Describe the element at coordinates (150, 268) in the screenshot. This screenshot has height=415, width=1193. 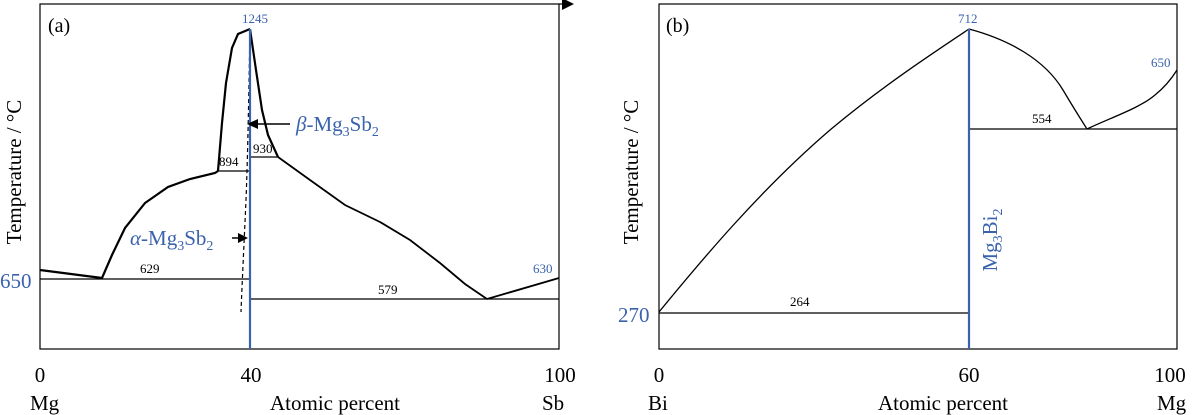
I see `panel-a-temp-629: 629` at that location.